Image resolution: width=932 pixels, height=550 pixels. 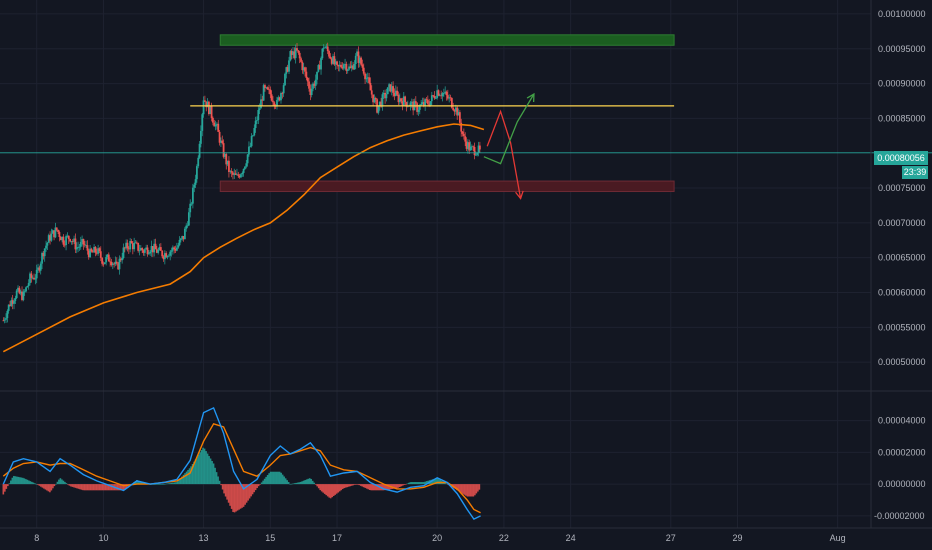 I want to click on time-tick-label: 15, so click(x=270, y=538).